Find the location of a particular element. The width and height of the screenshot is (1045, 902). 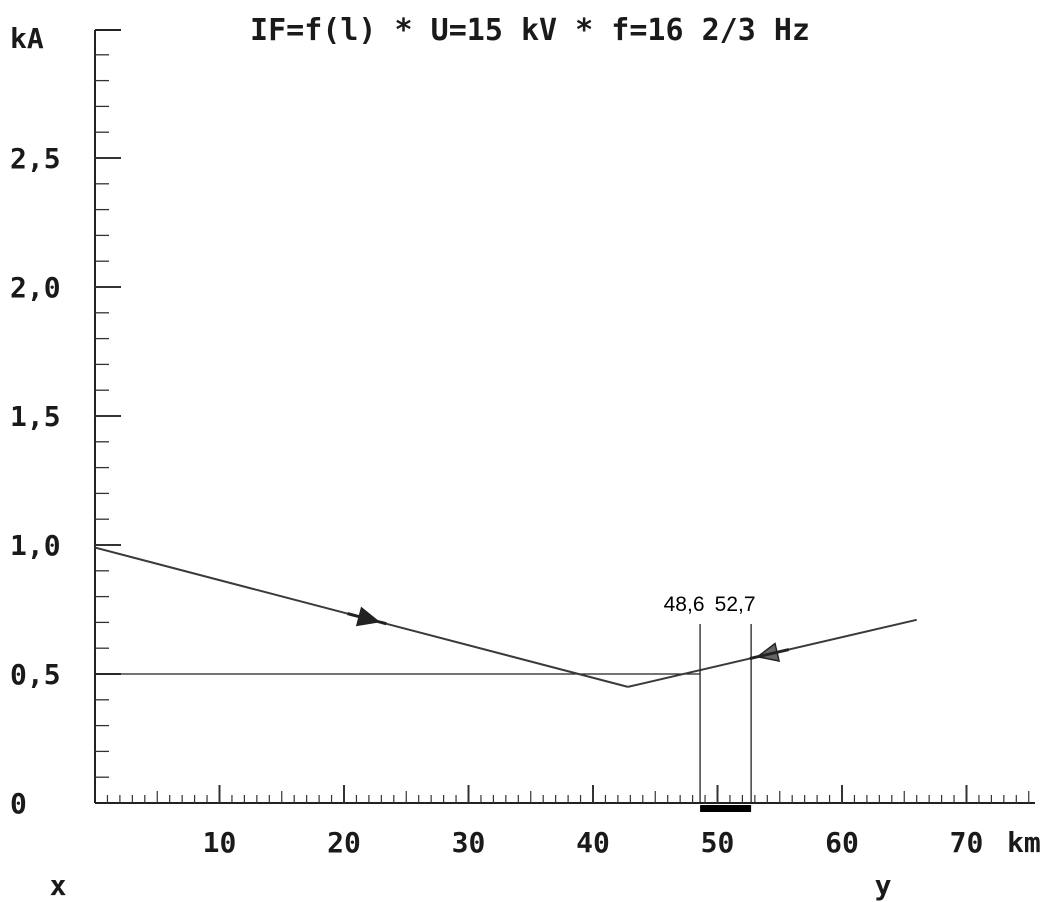

x-tick-label: 70 is located at coordinates (967, 842).